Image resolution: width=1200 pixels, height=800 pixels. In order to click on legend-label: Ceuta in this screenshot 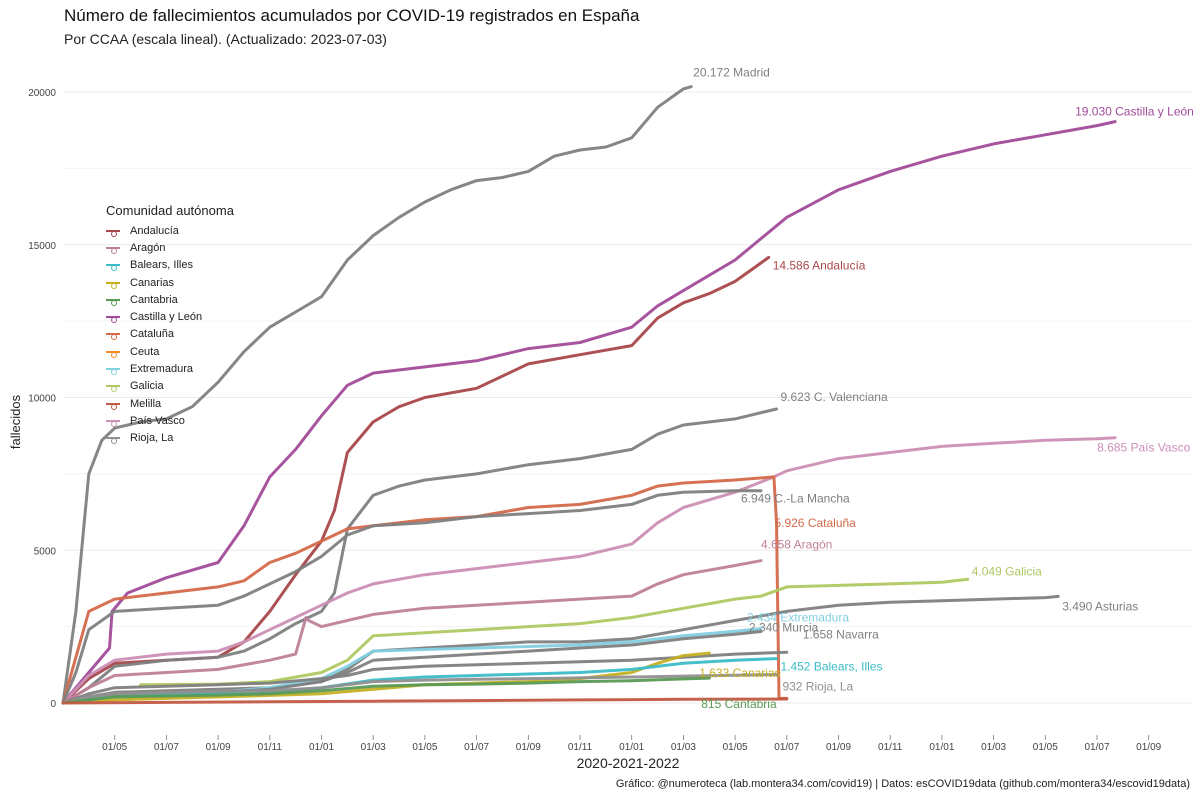, I will do `click(145, 351)`.